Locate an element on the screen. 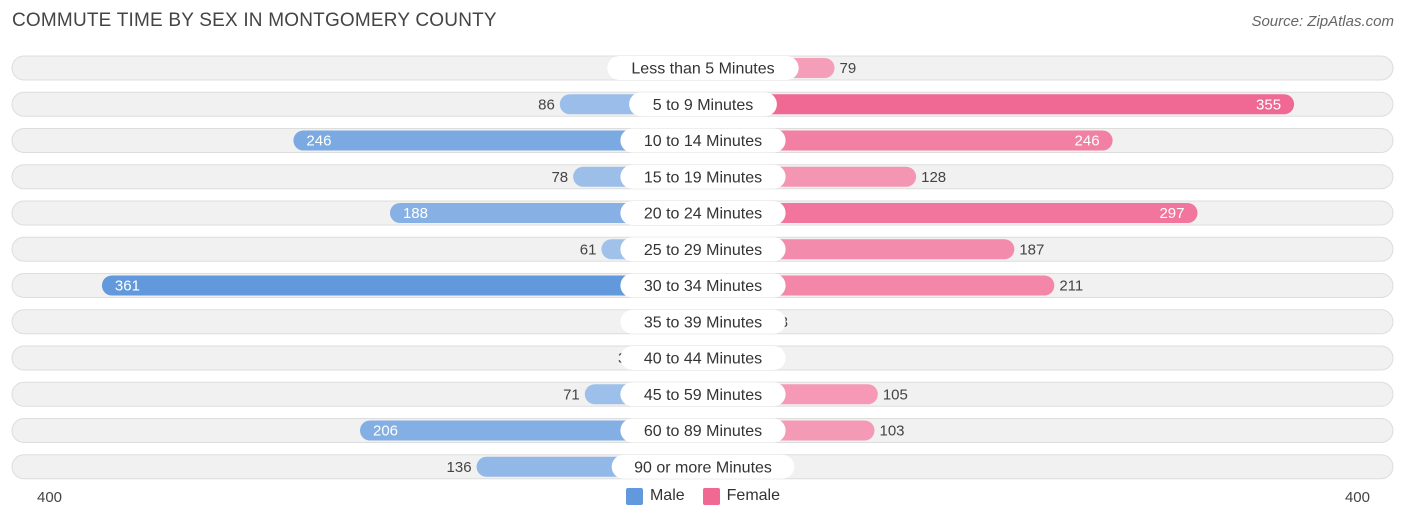  data-label-female: 211 is located at coordinates (1071, 286).